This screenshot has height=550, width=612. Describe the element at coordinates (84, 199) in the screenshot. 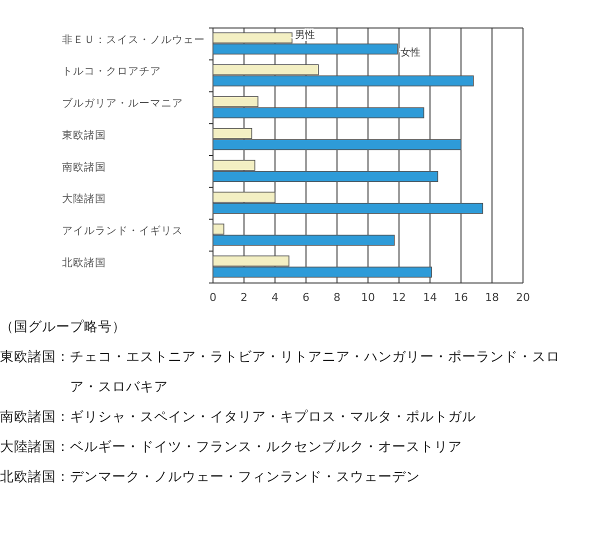

I see `y-tick-label: 大陸諸国` at that location.